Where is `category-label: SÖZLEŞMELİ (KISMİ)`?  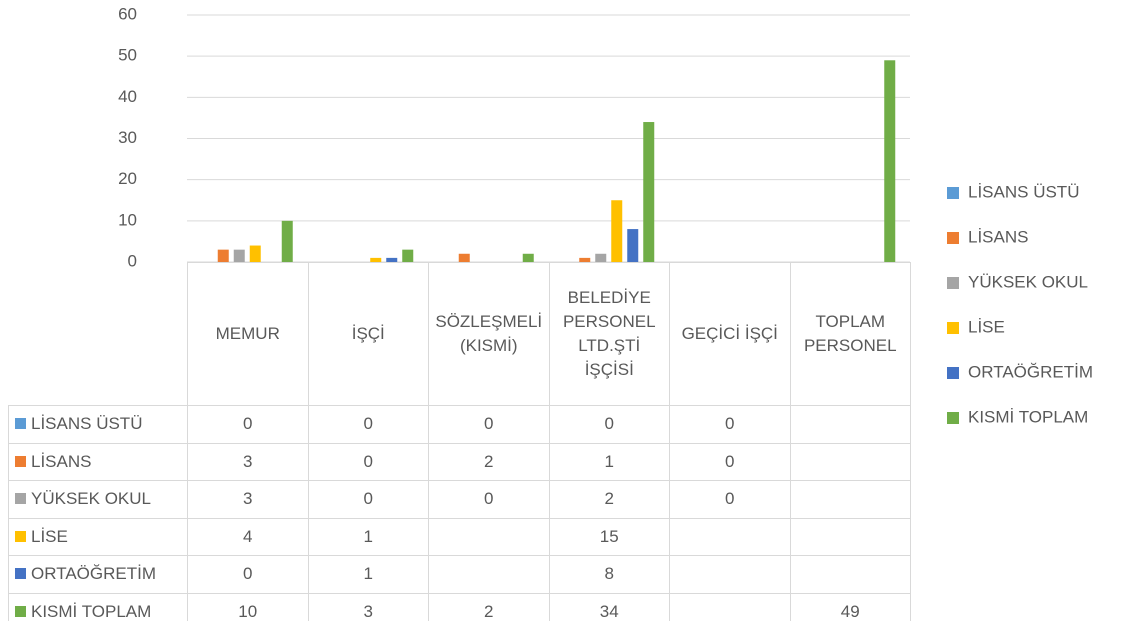
category-label: SÖZLEŞMELİ (KISMİ) is located at coordinates (489, 334).